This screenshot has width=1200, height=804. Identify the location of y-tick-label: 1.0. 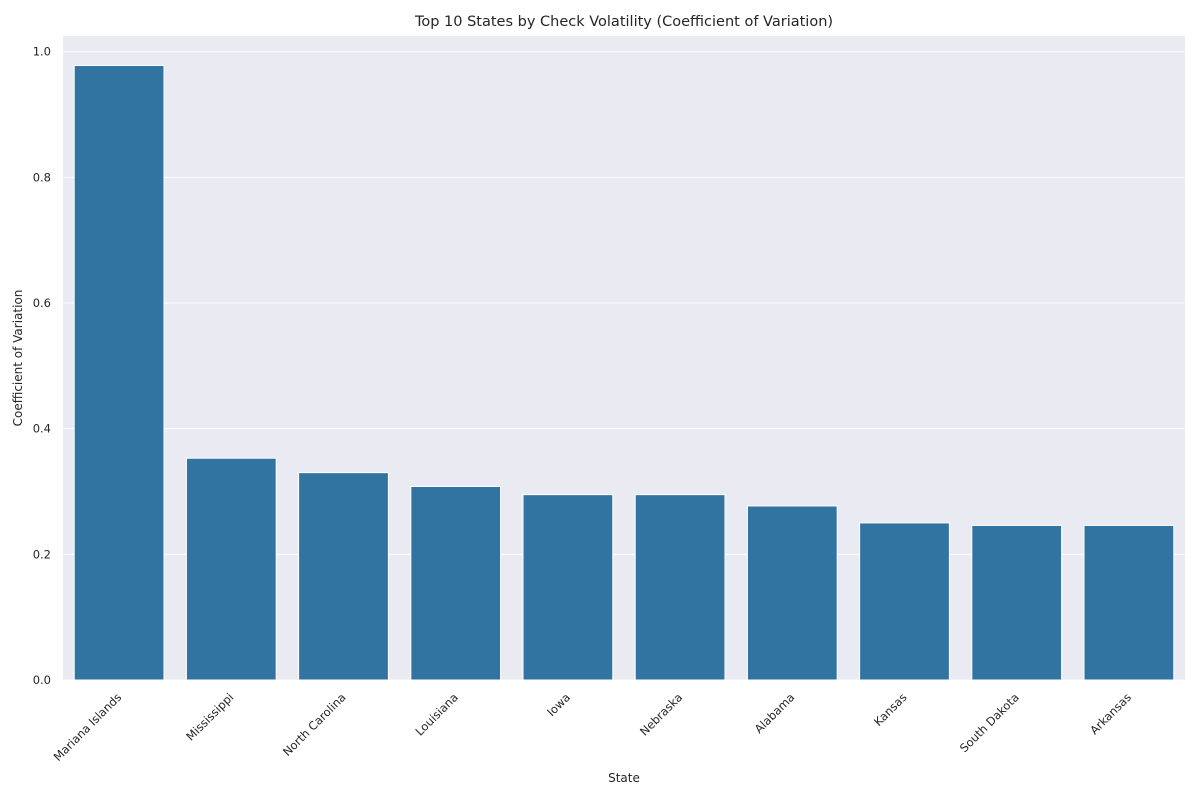
(42, 52).